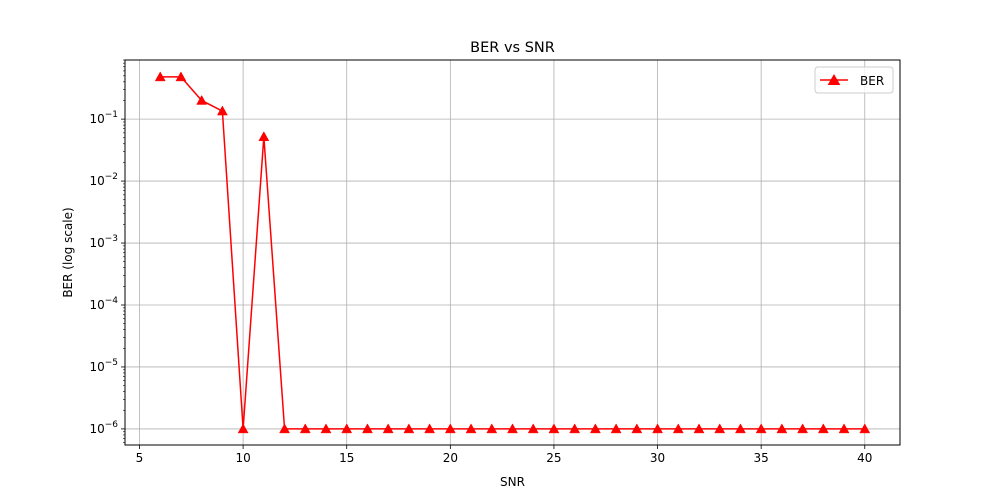 The image size is (1000, 504). What do you see at coordinates (242, 458) in the screenshot?
I see `x-tick-label: 10` at bounding box center [242, 458].